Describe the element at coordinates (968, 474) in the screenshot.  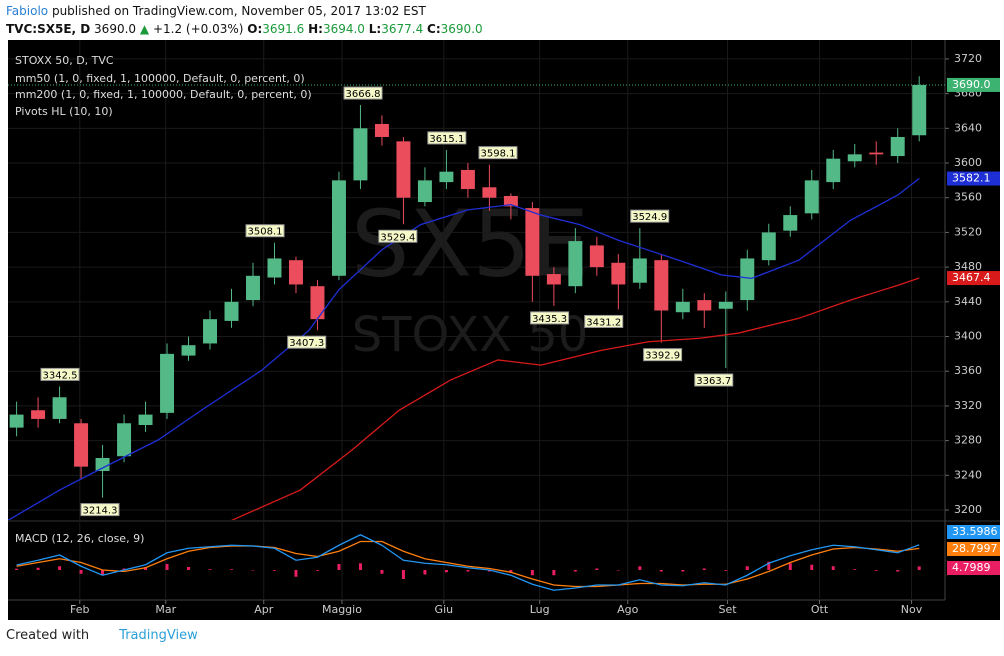
I see `y-tick-label: 3240` at that location.